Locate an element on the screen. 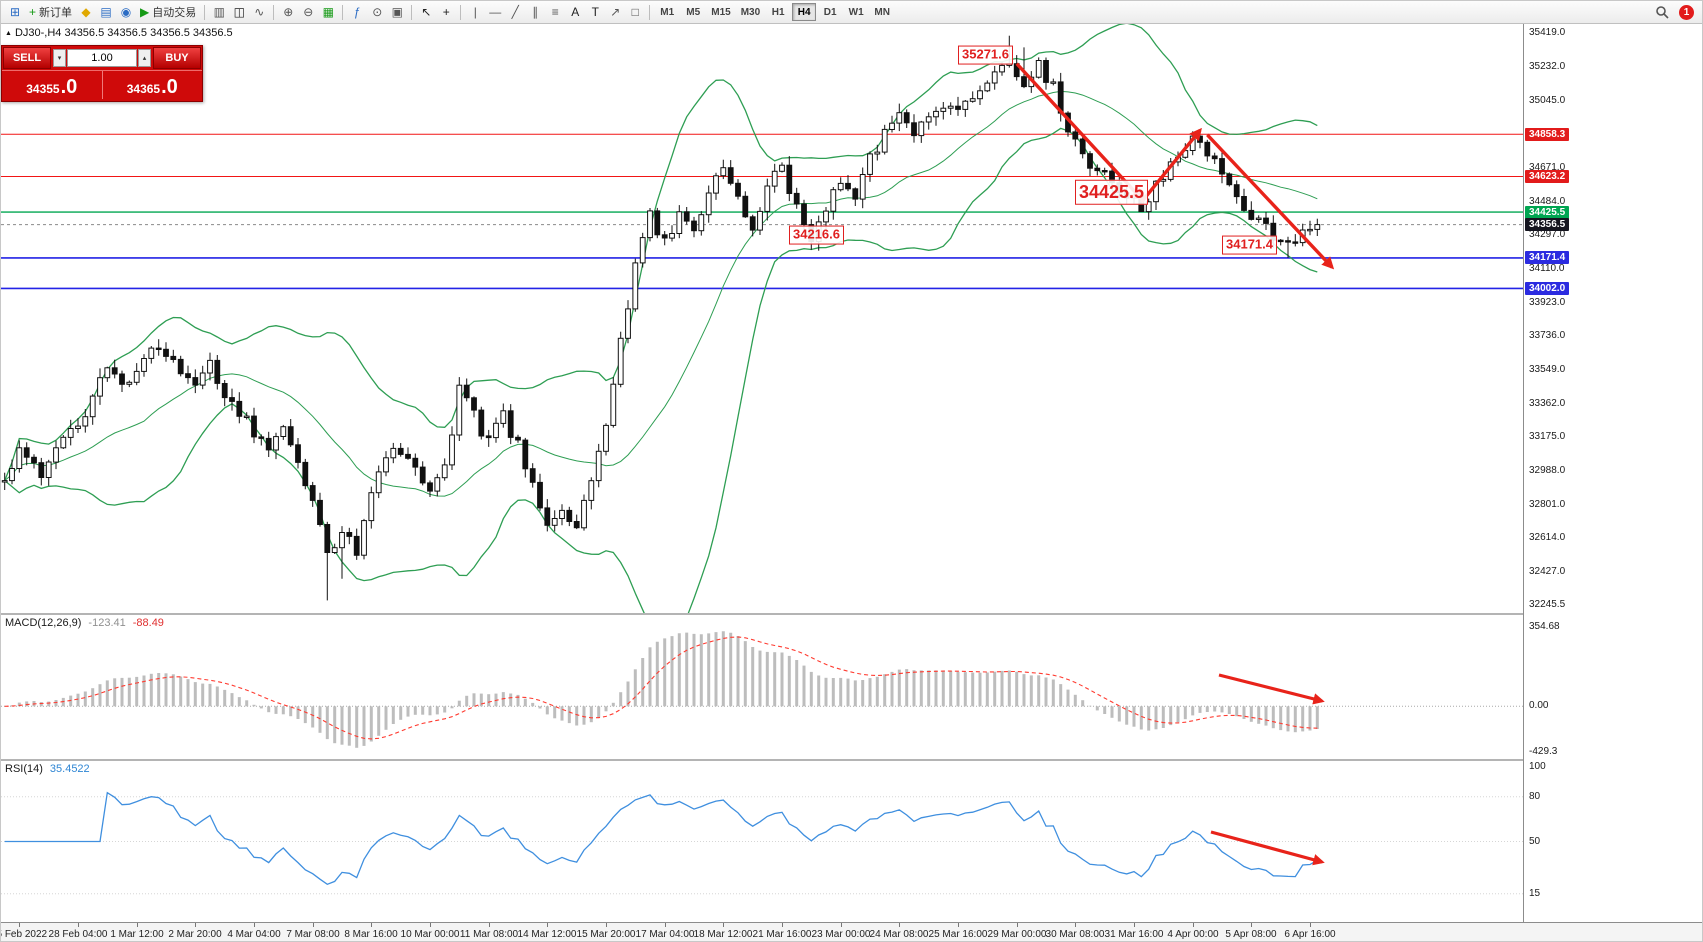 Image resolution: width=1703 pixels, height=942 pixels. templates-button: ▣ is located at coordinates (397, 12).